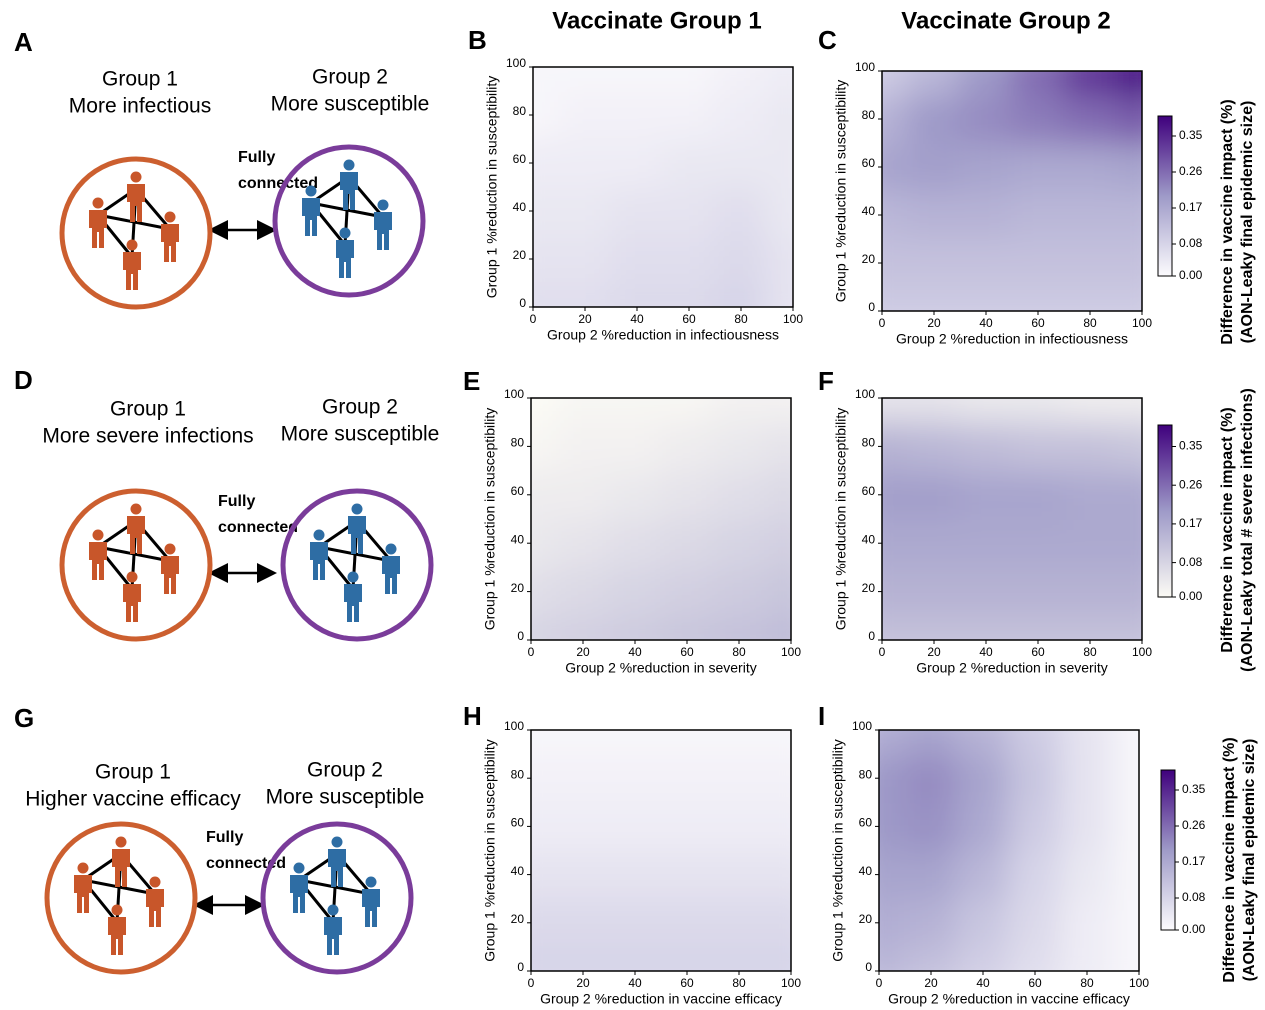 The width and height of the screenshot is (1265, 1010). I want to click on colorbar, so click(1168, 850).